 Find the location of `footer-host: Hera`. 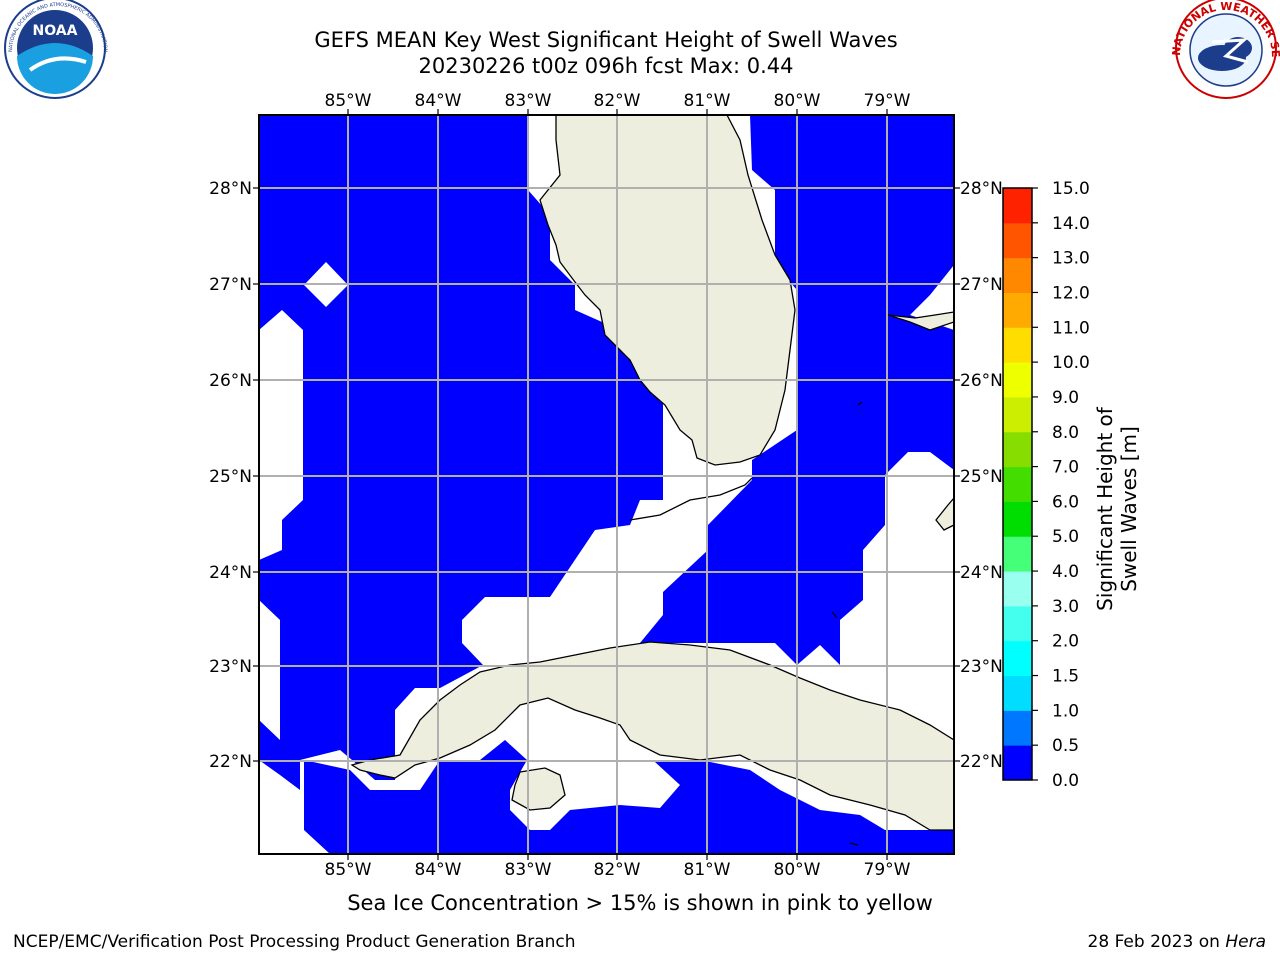

footer-host: Hera is located at coordinates (1245, 942).